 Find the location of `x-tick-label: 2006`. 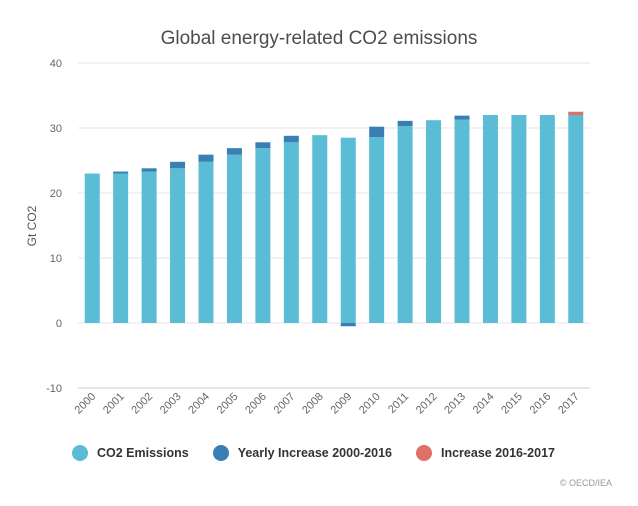

x-tick-label: 2006 is located at coordinates (256, 404).